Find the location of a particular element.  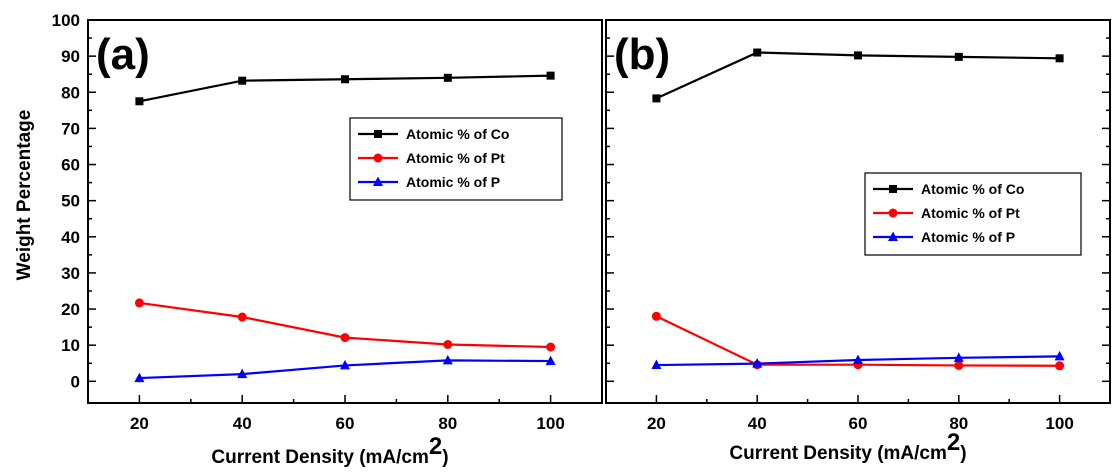

y-tick-label: 20 is located at coordinates (70, 309).